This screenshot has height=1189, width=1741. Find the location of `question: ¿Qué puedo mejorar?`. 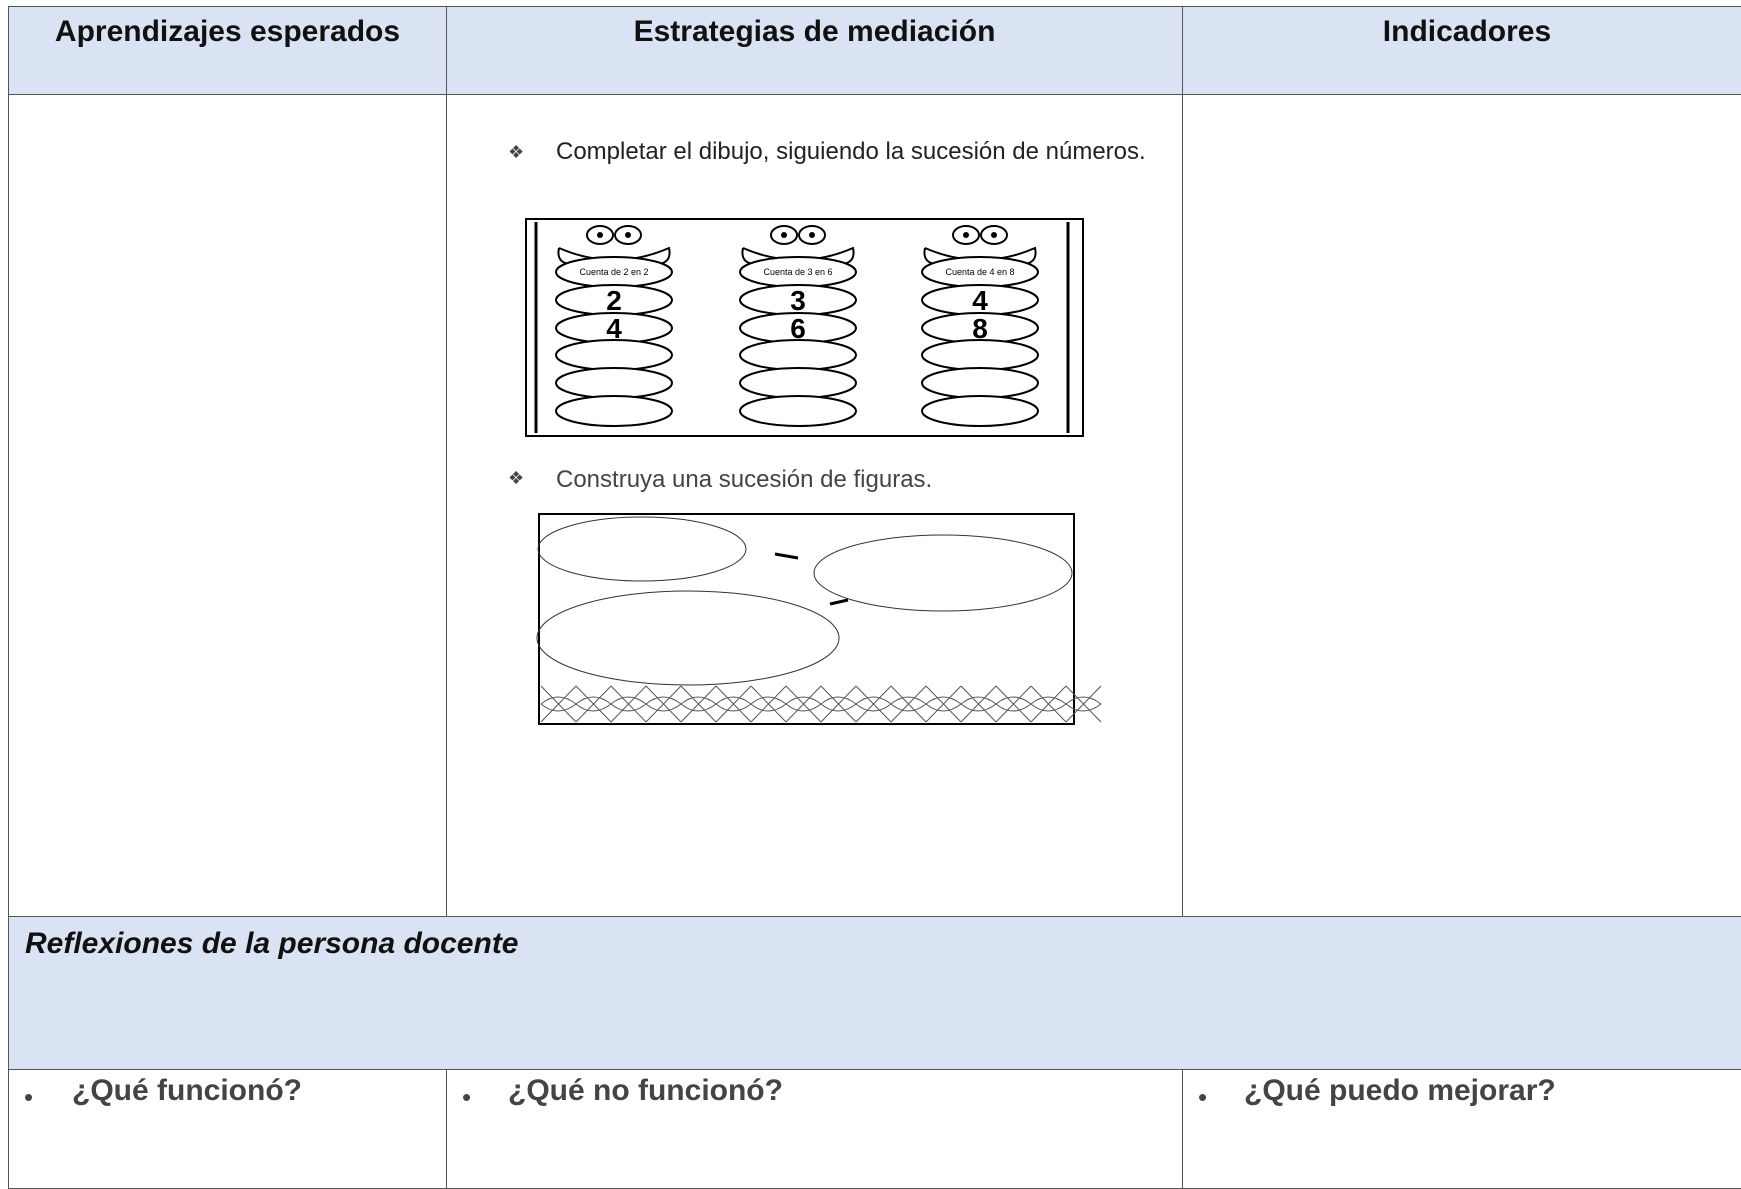

question: ¿Qué puedo mejorar? is located at coordinates (1400, 1090).